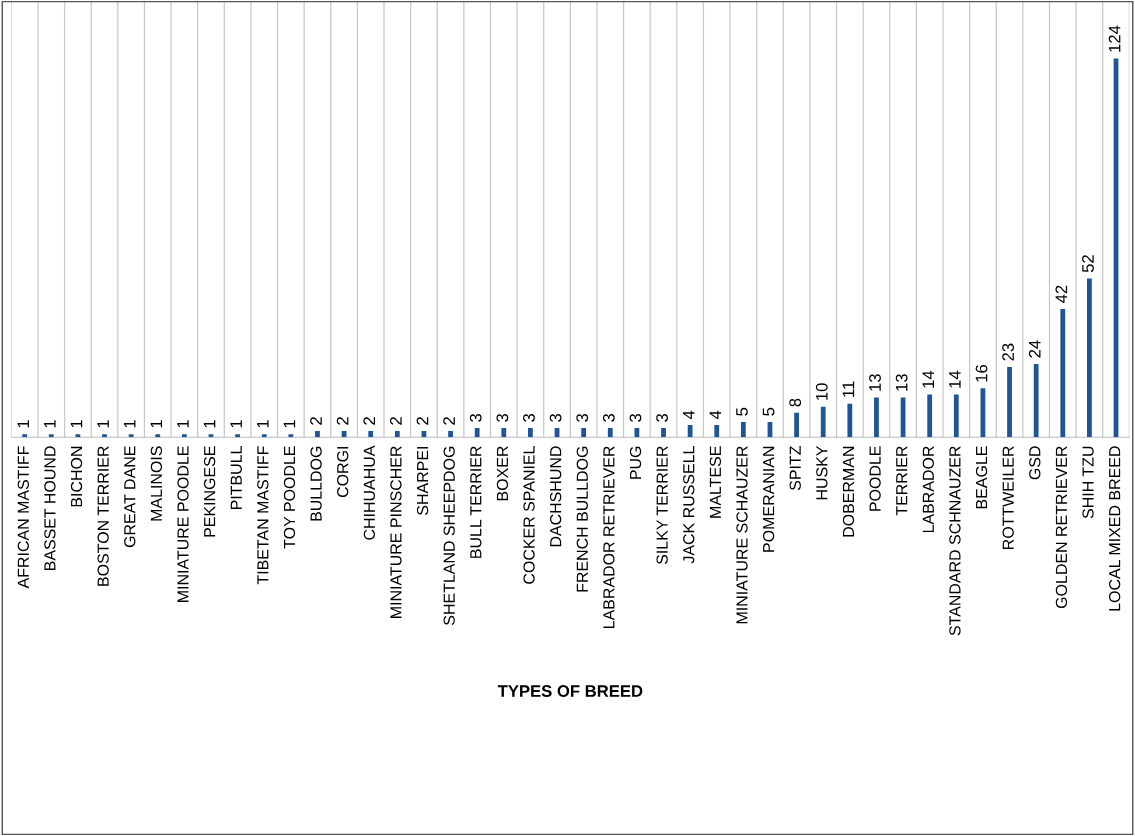  What do you see at coordinates (130, 497) in the screenshot?
I see `x-tick-label: GREAT DANE` at bounding box center [130, 497].